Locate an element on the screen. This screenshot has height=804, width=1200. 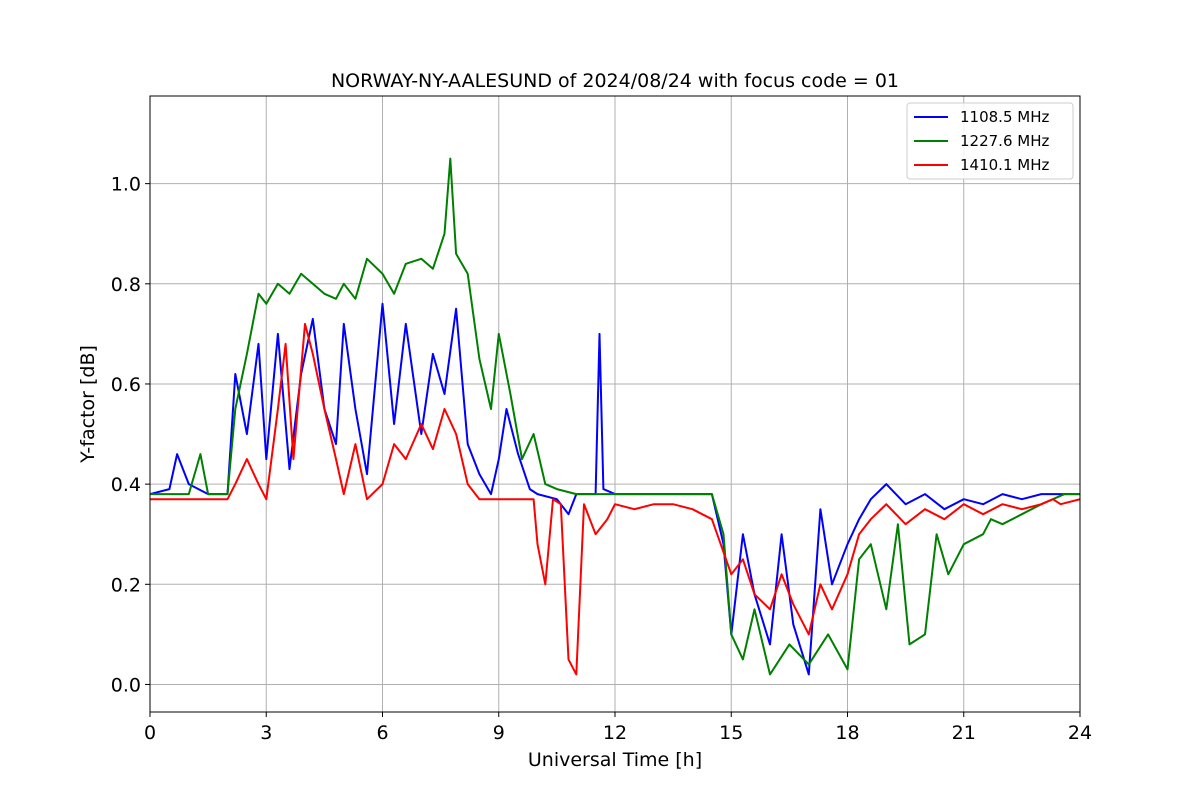
y-tick-label: 0.6 is located at coordinates (126, 385).